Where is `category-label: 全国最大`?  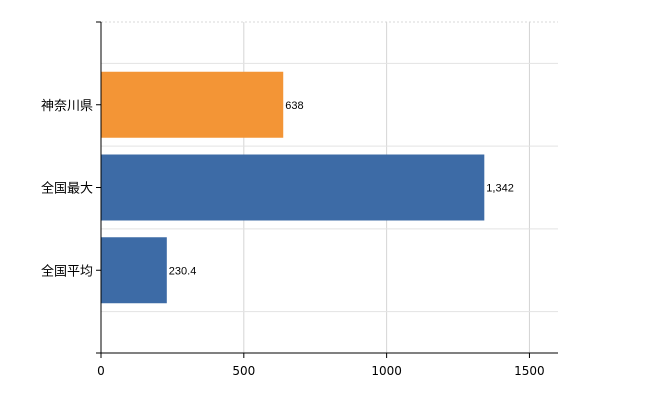
category-label: 全国最大 is located at coordinates (67, 189).